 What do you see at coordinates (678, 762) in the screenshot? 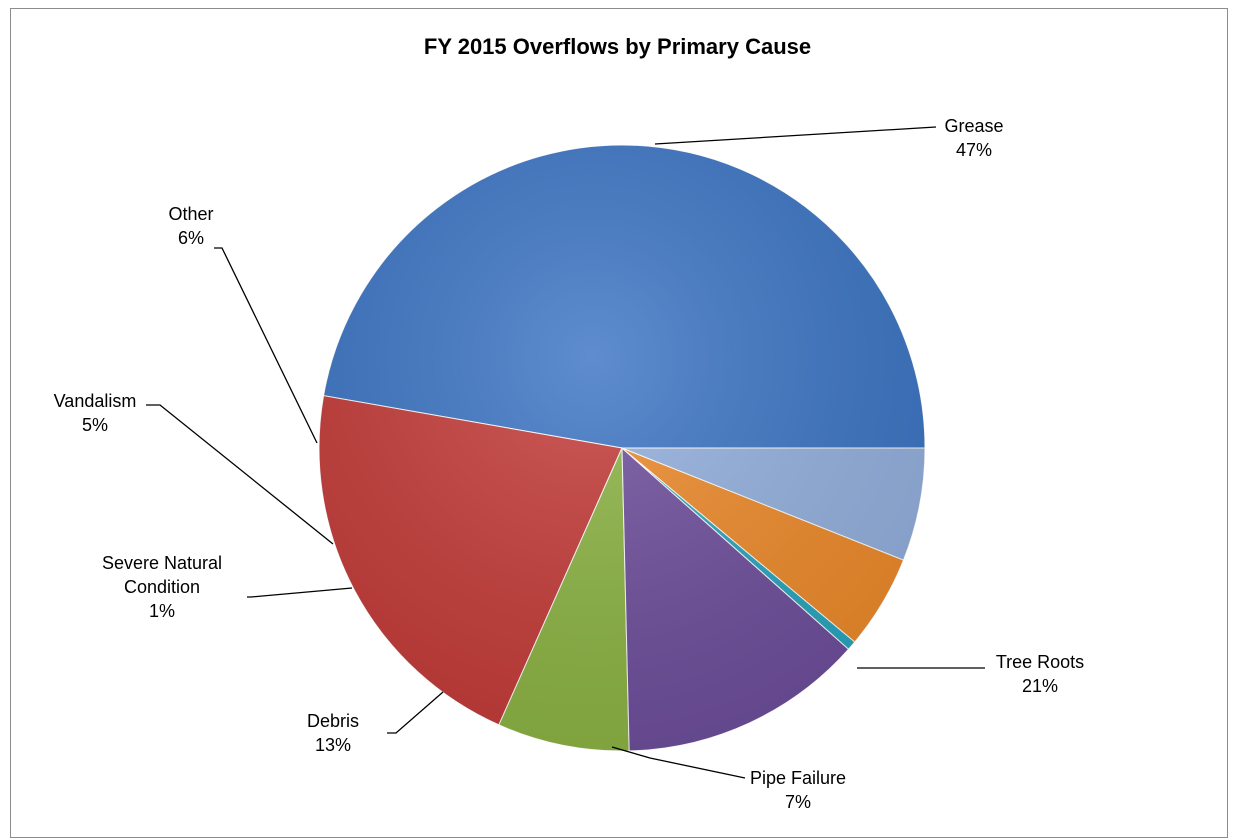
I see `leader-line-pipe-failure` at bounding box center [678, 762].